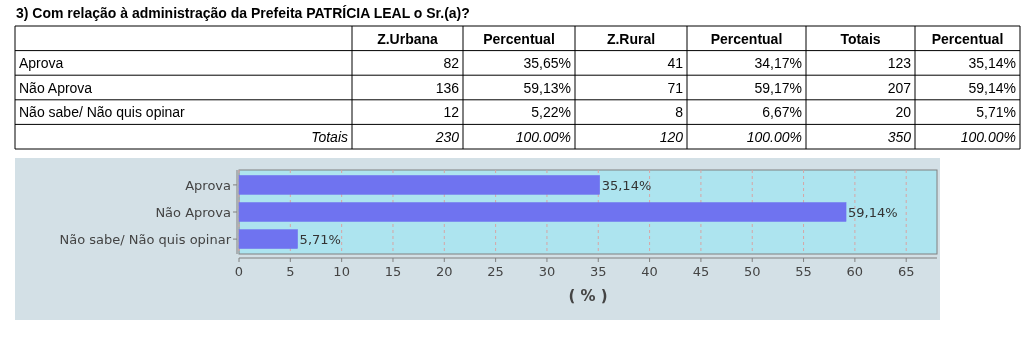 The width and height of the screenshot is (1029, 344). Describe the element at coordinates (778, 87) in the screenshot. I see `data-label: 59,17%` at that location.